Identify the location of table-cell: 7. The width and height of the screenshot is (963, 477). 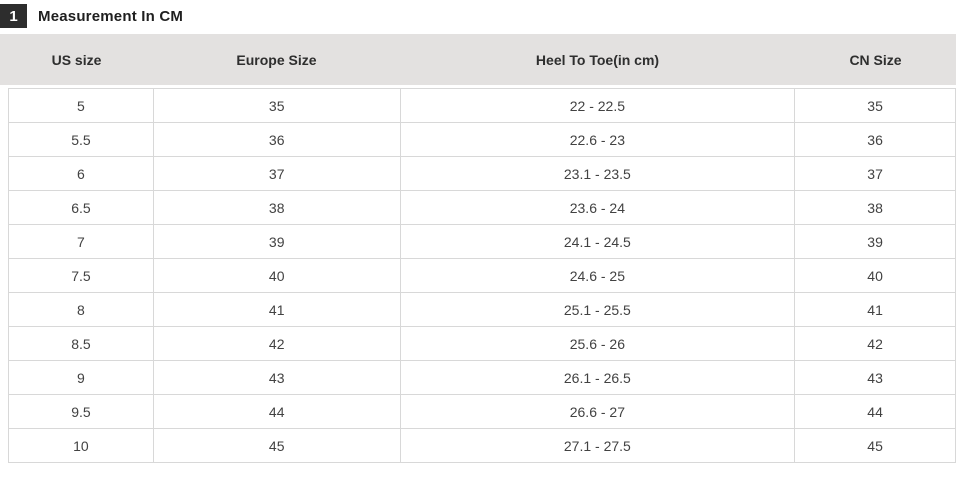
(81, 241).